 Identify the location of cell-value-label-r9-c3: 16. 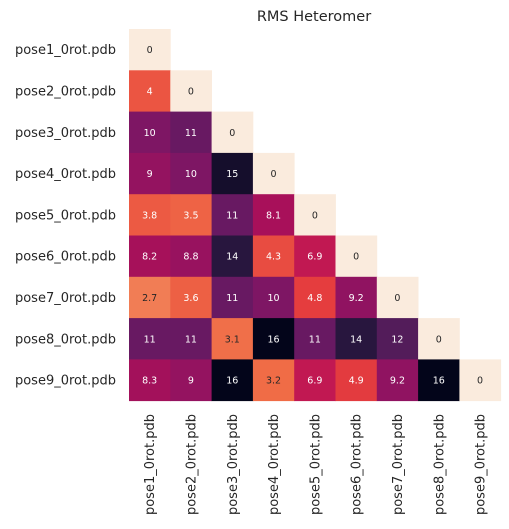
(232, 381).